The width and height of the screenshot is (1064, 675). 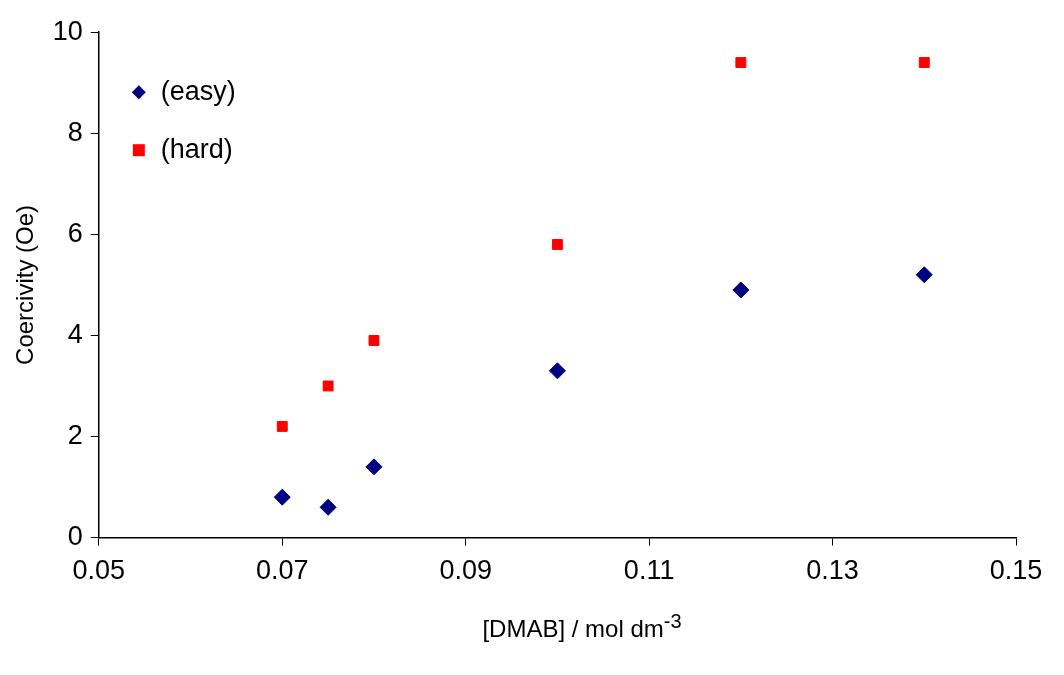 I want to click on x-tick-label: 0.13, so click(x=832, y=570).